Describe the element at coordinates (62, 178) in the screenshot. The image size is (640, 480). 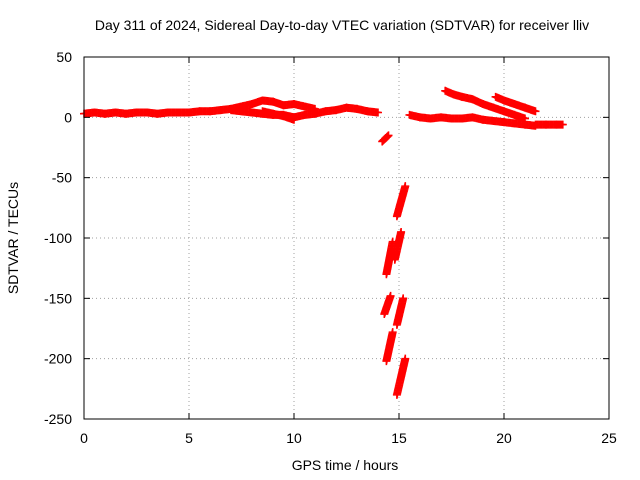
I see `y-tick-label: -50` at that location.